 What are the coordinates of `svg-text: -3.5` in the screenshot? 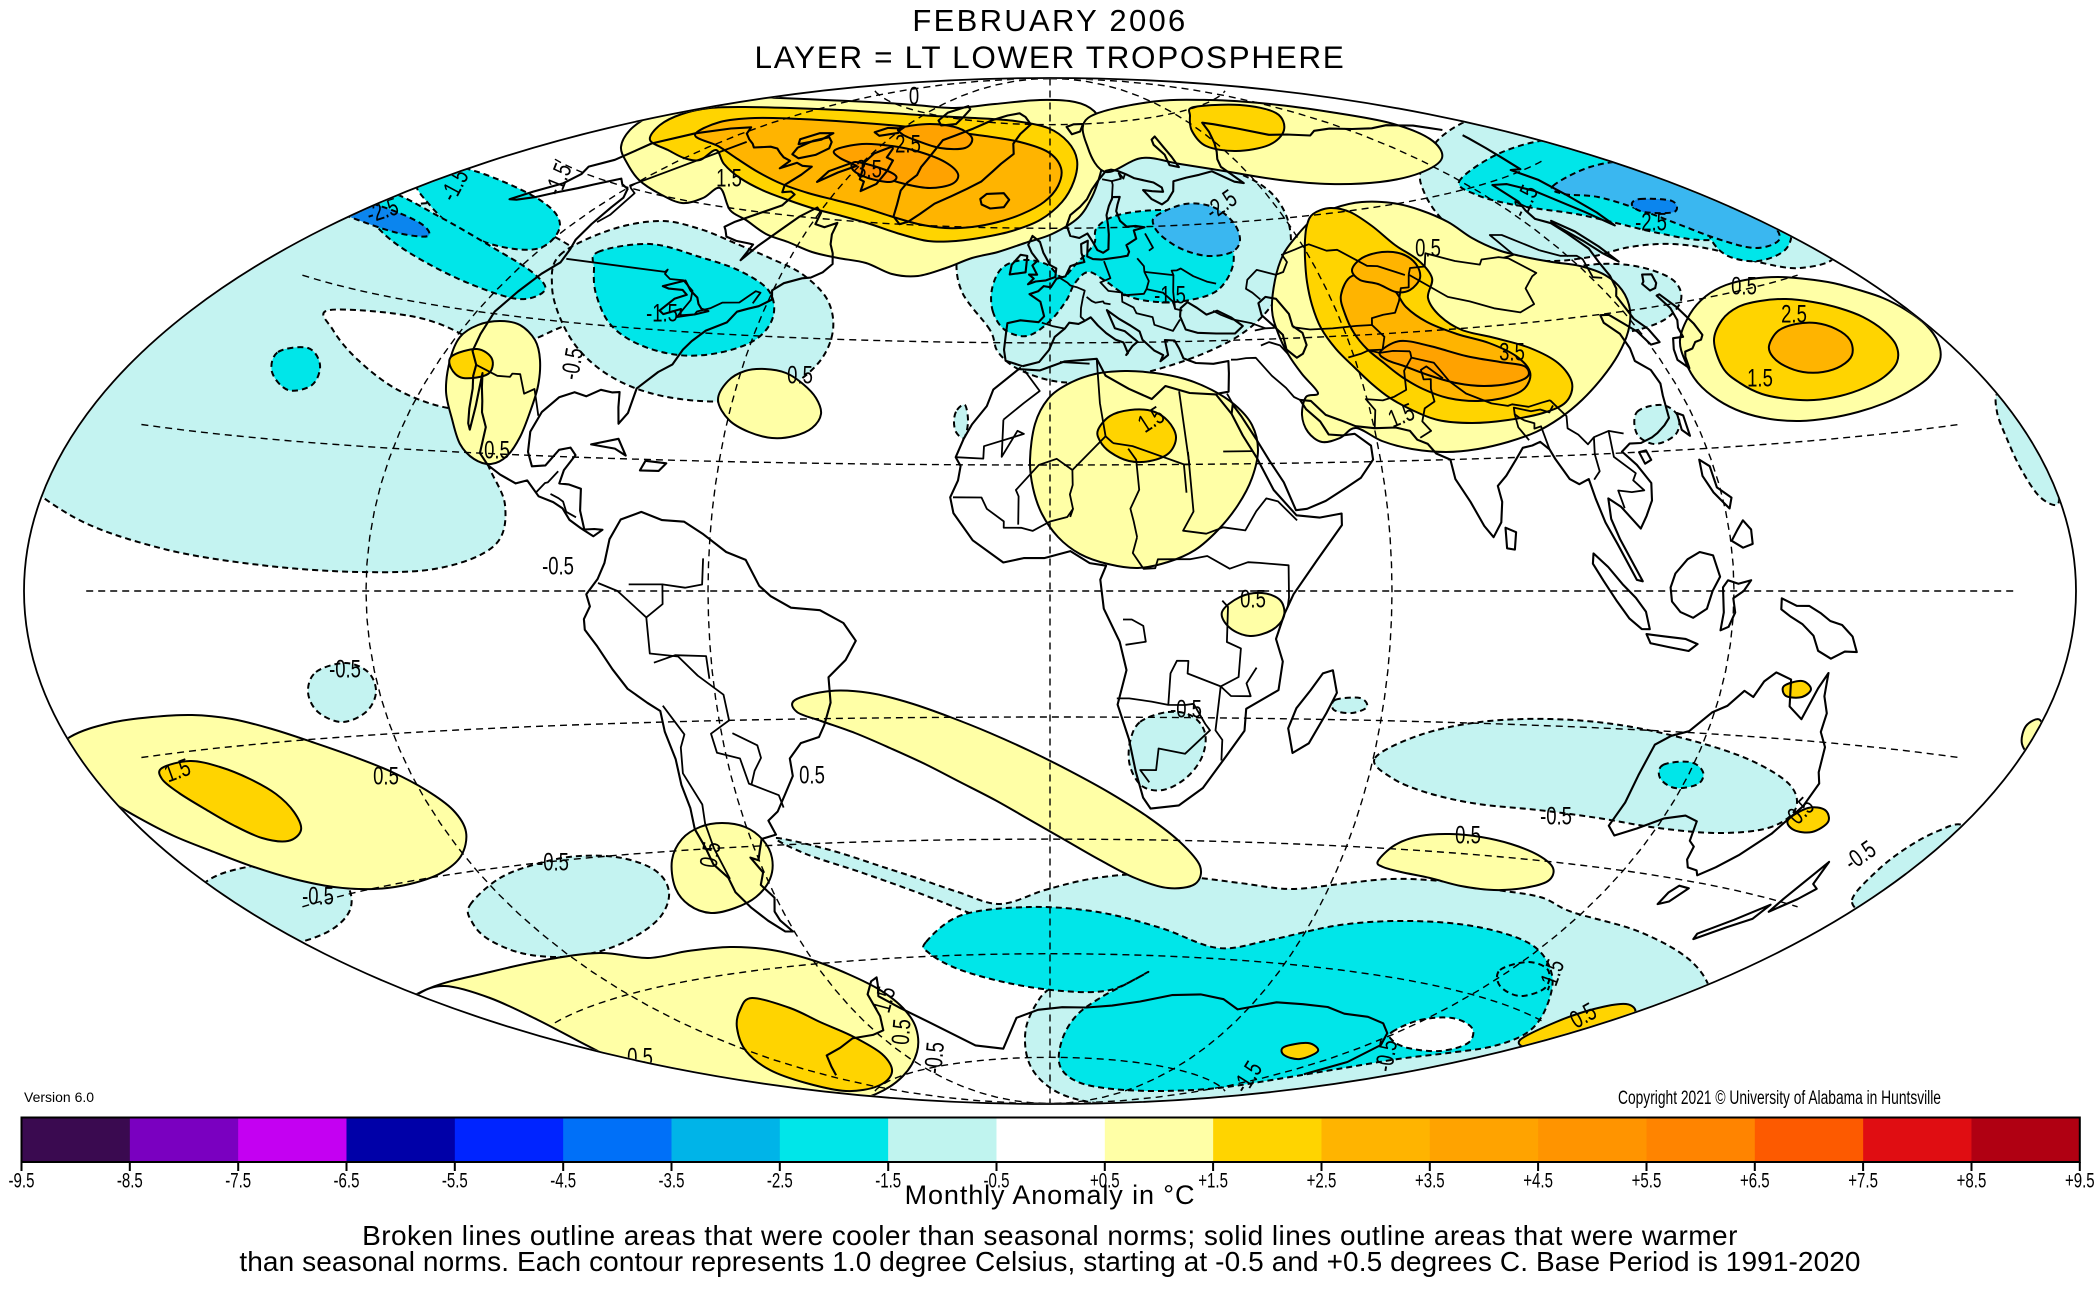 It's located at (672, 1180).